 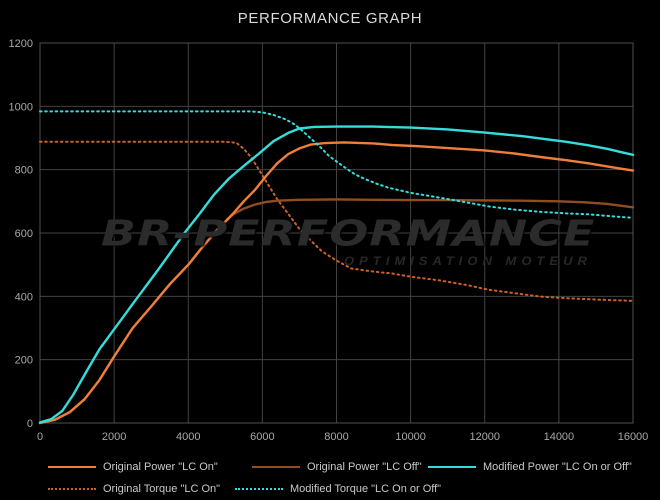 What do you see at coordinates (21, 107) in the screenshot?
I see `y-tick-label: 1000` at bounding box center [21, 107].